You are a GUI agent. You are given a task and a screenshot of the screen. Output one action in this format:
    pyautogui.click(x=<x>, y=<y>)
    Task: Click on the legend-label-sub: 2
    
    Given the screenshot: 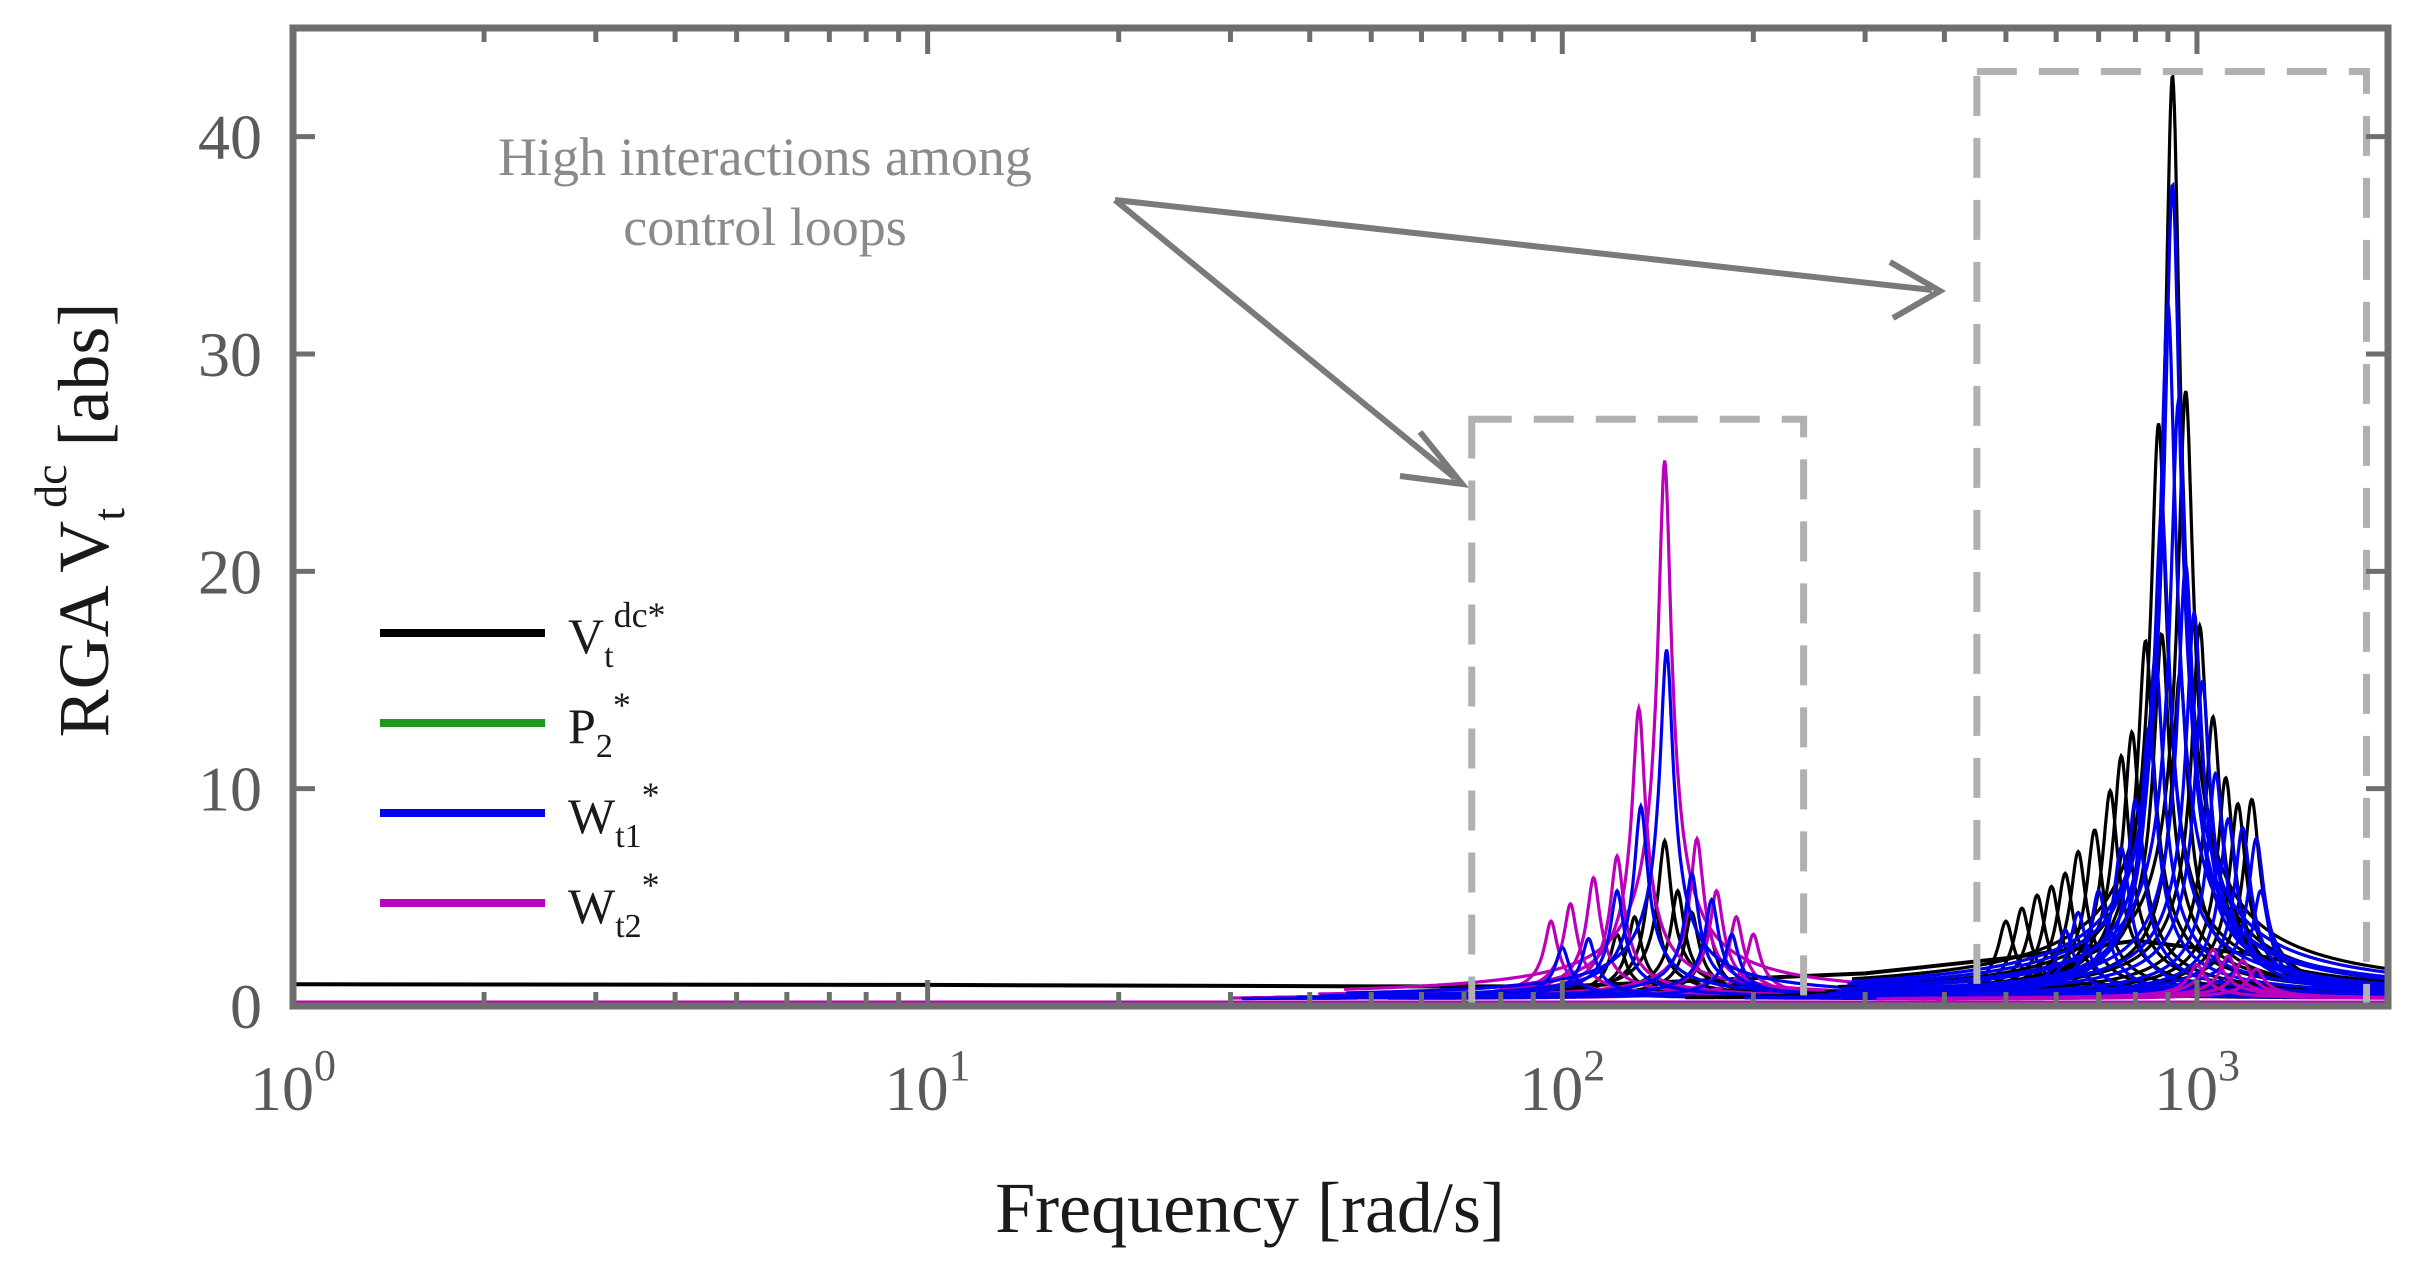 What is the action you would take?
    pyautogui.click(x=604, y=746)
    